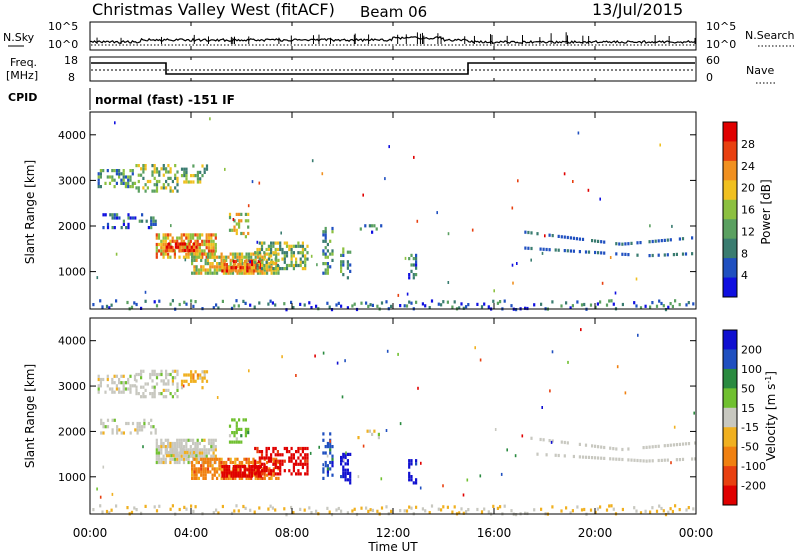 This screenshot has height=554, width=800. Describe the element at coordinates (30, 416) in the screenshot. I see `velocity-y-axis-label: Slant Range [km]` at that location.